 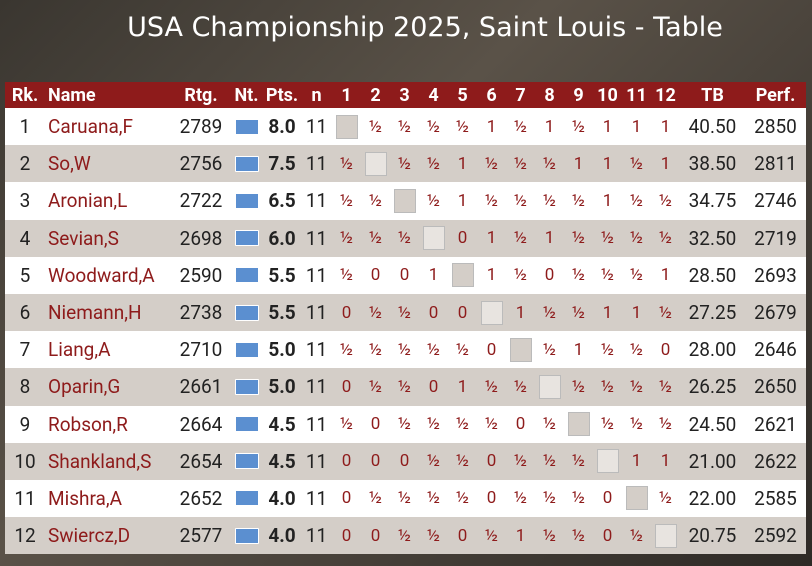 I want to click on points: 4.0, so click(x=282, y=536).